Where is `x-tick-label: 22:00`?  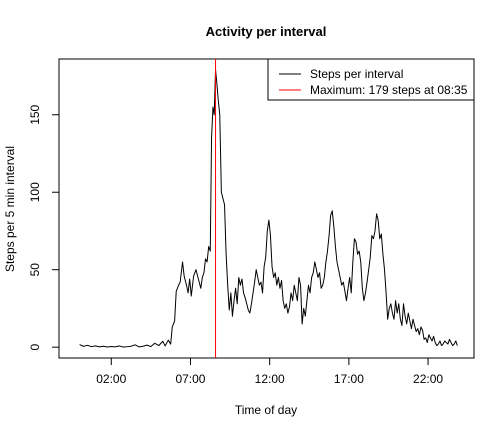 x-tick-label: 22:00 is located at coordinates (428, 379).